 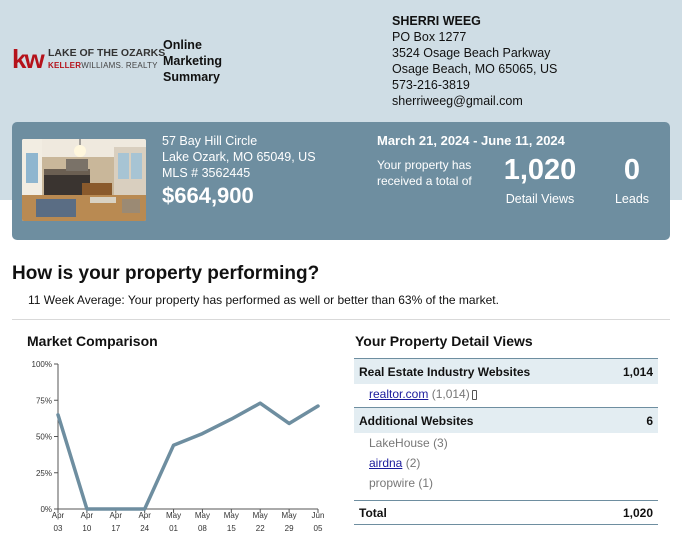 What do you see at coordinates (457, 101) in the screenshot?
I see `agent-email: sherriweeg@gmail.com` at bounding box center [457, 101].